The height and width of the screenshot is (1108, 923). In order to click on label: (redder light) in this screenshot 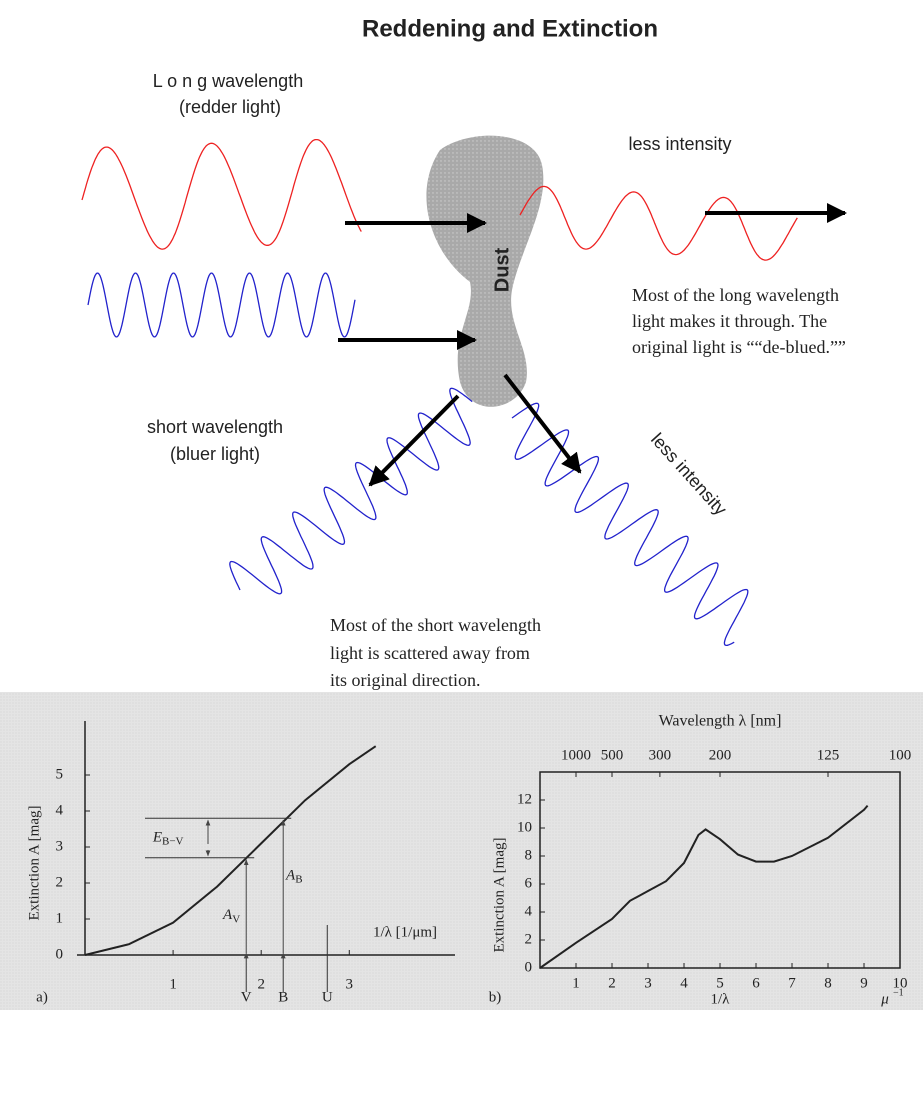, I will do `click(230, 107)`.